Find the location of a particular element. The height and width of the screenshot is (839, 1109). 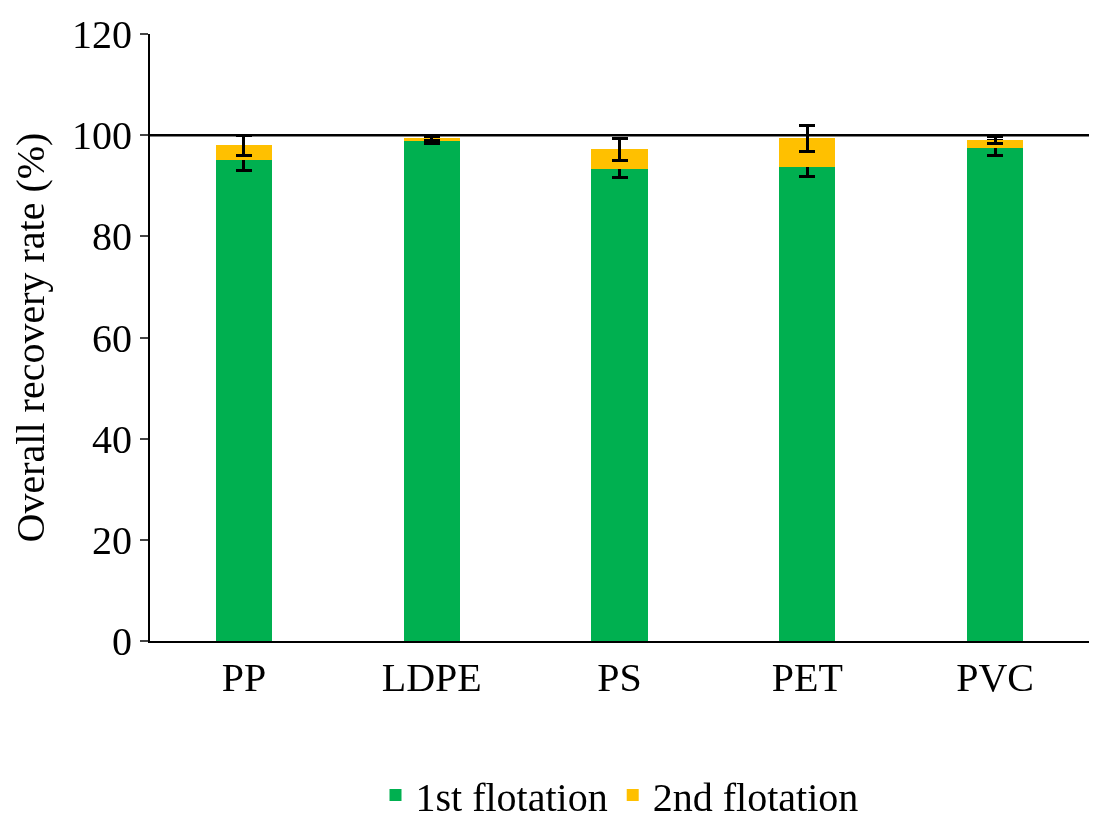

x-tick-label: PVC is located at coordinates (995, 677).